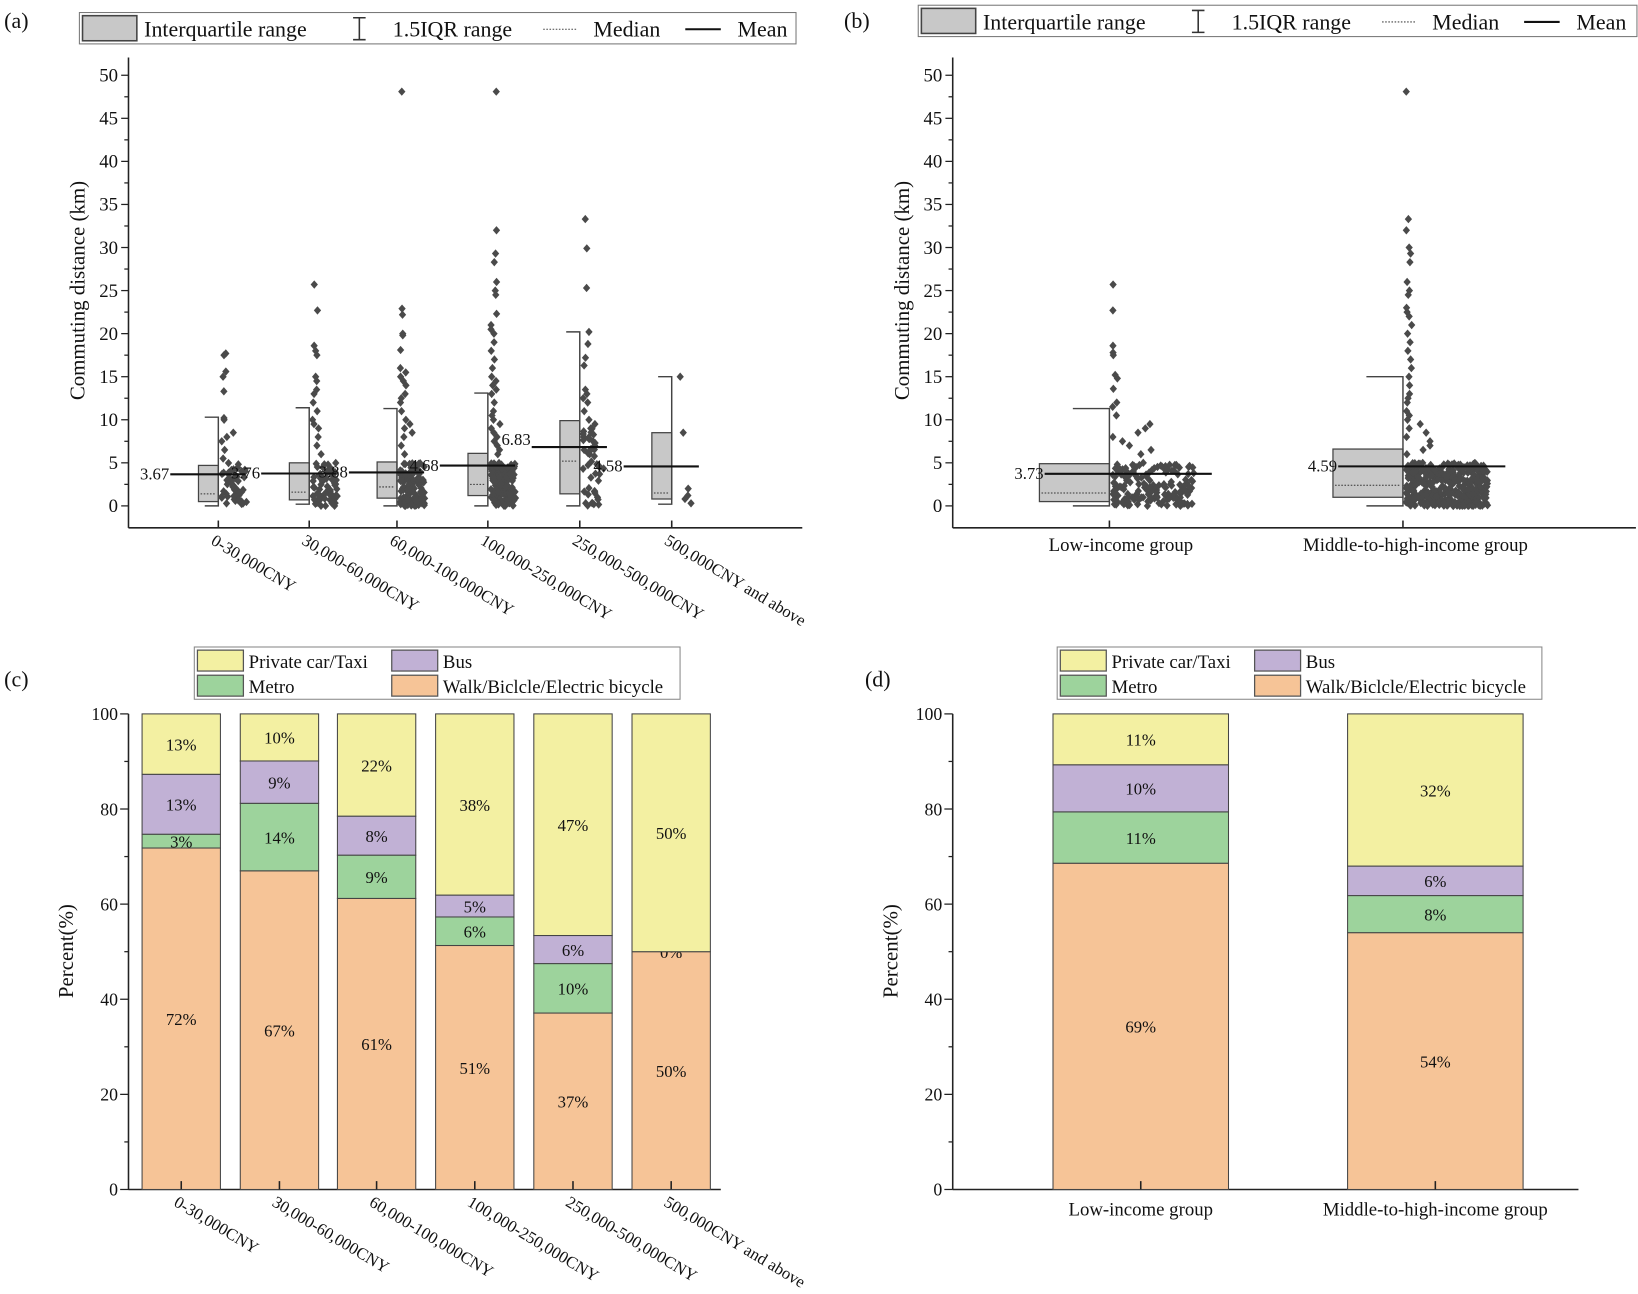  Describe the element at coordinates (1141, 967) in the screenshot. I see `stacked-bar: 69% 11% 10% 11% Low-income group` at that location.